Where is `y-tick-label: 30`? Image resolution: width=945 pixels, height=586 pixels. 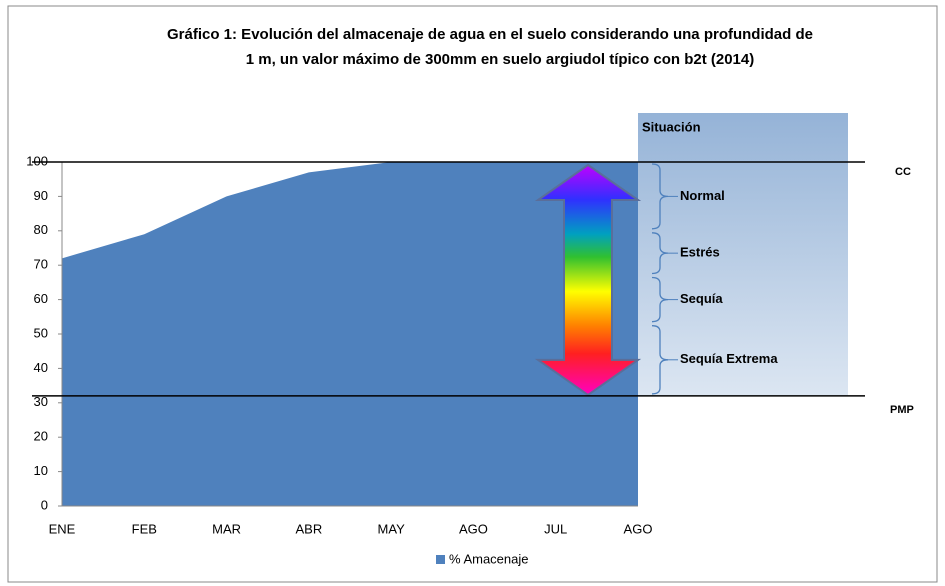 y-tick-label: 30 is located at coordinates (41, 401).